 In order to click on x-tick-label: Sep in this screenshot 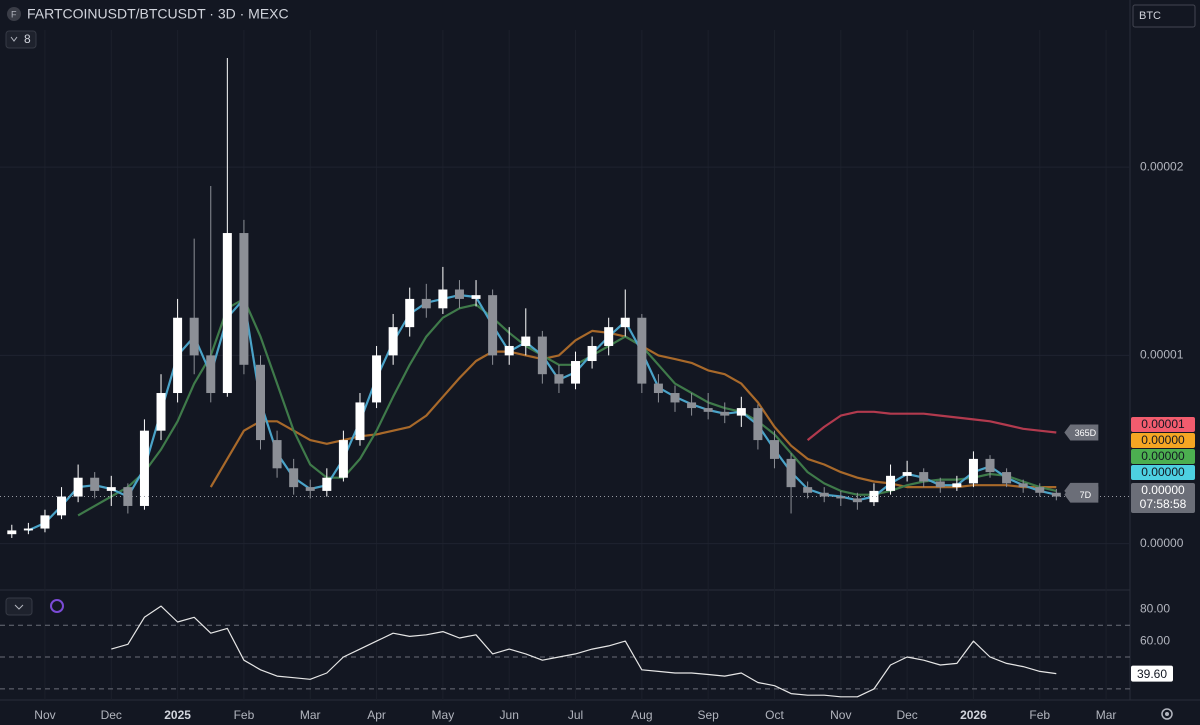, I will do `click(708, 715)`.